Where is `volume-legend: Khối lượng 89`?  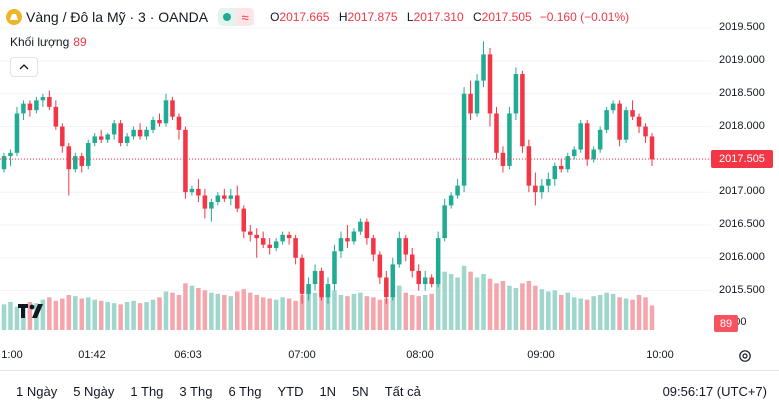 volume-legend: Khối lượng 89 is located at coordinates (48, 42).